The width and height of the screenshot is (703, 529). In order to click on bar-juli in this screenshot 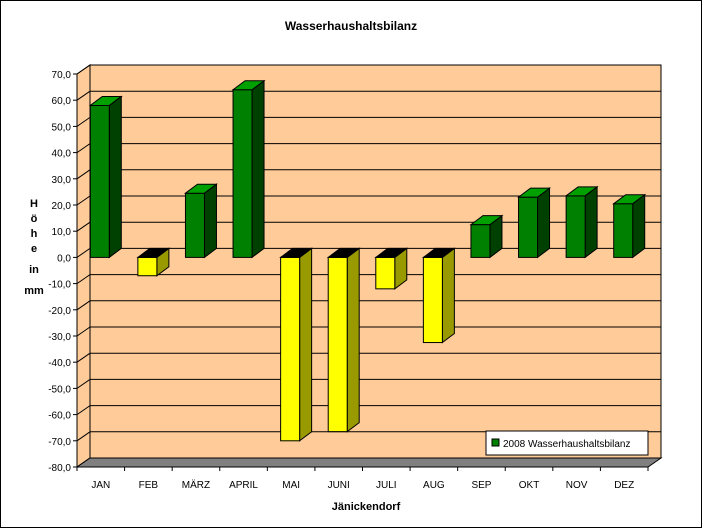, I will do `click(391, 268)`.